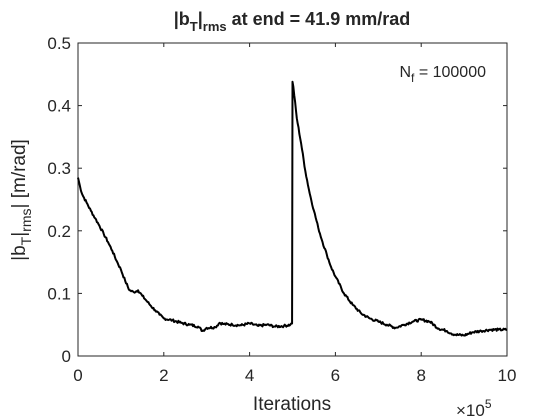 The width and height of the screenshot is (560, 420). What do you see at coordinates (66, 356) in the screenshot?
I see `y-tick-label: 0` at bounding box center [66, 356].